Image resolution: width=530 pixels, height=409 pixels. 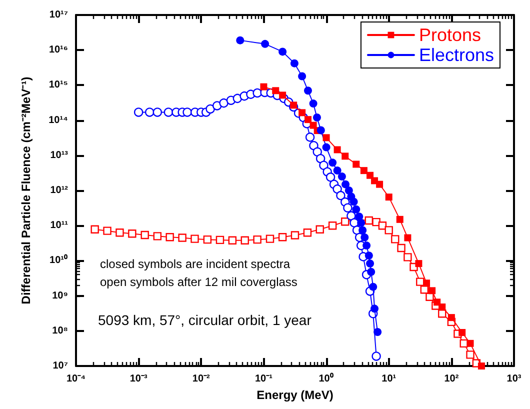 I want to click on x-tick-label: 10¹, so click(x=389, y=379).